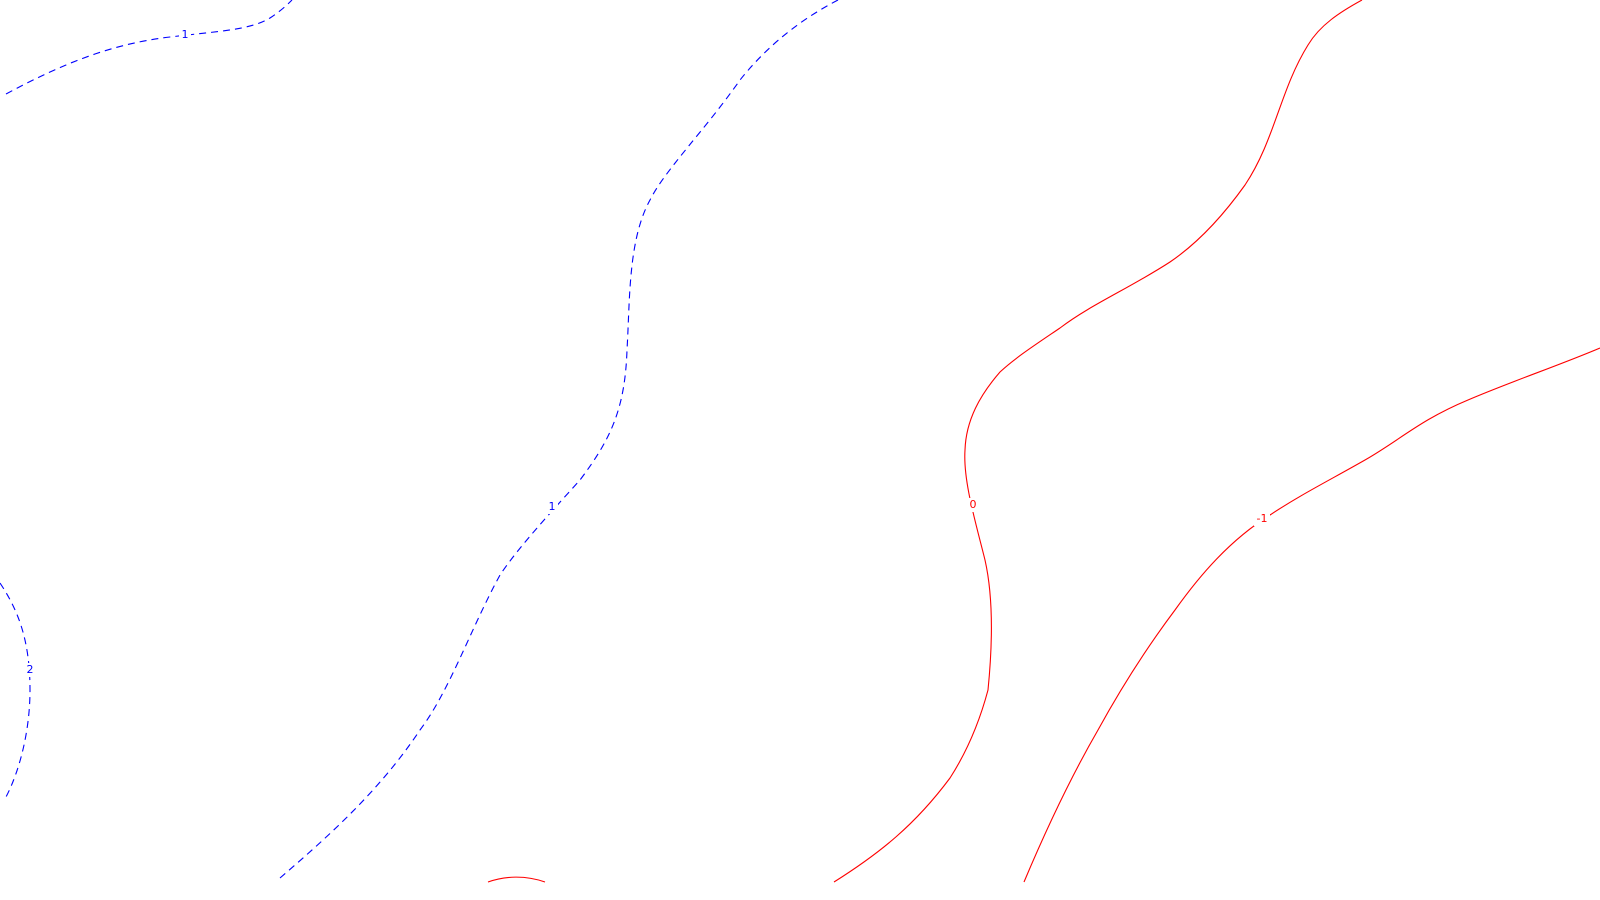 The image size is (1600, 900). I want to click on contour-label-contour-1-top-left: 1, so click(185, 34).